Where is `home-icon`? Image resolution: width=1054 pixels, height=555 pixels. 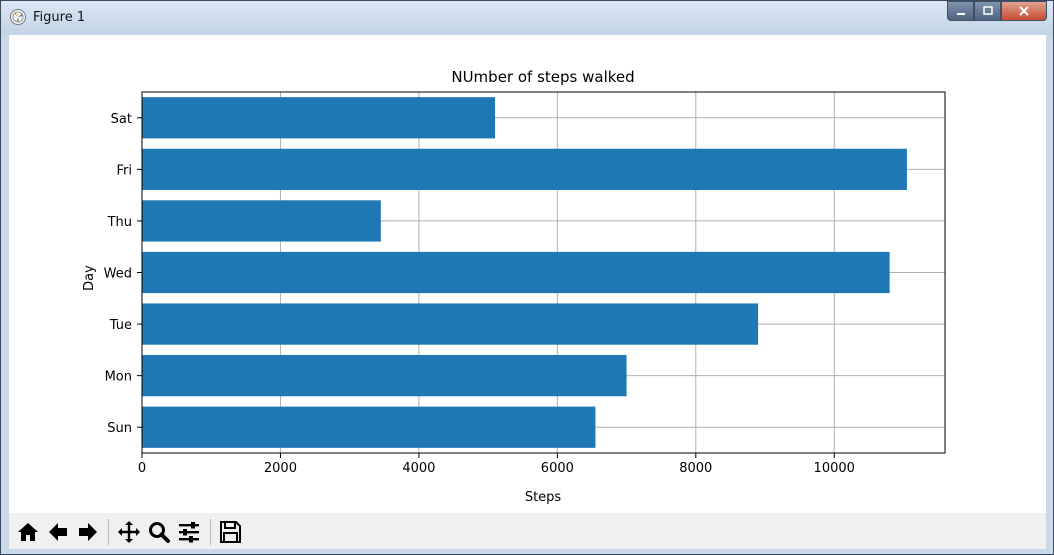 home-icon is located at coordinates (28, 532).